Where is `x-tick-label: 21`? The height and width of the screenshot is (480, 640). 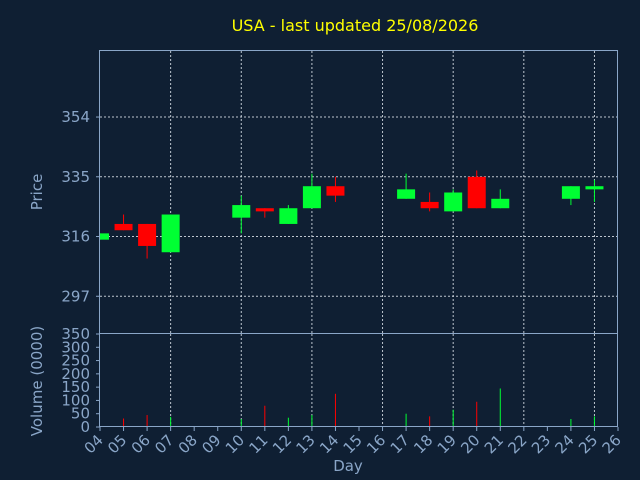 x-tick-label: 21 is located at coordinates (494, 444).